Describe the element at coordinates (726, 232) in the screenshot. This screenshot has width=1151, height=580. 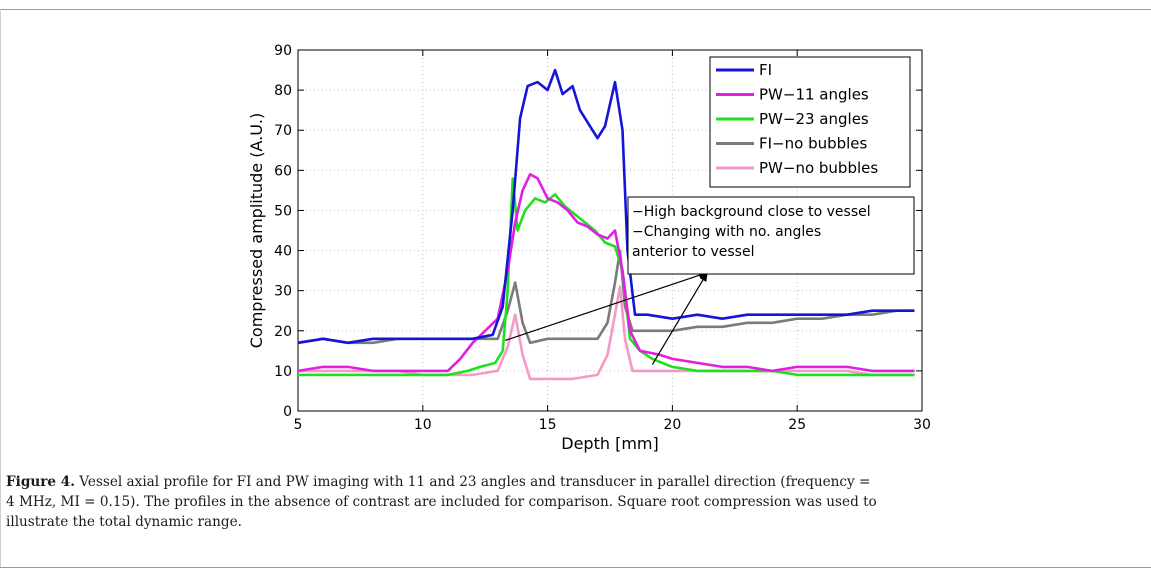
I see `annotation-line-2: −Changing with no. angles` at that location.